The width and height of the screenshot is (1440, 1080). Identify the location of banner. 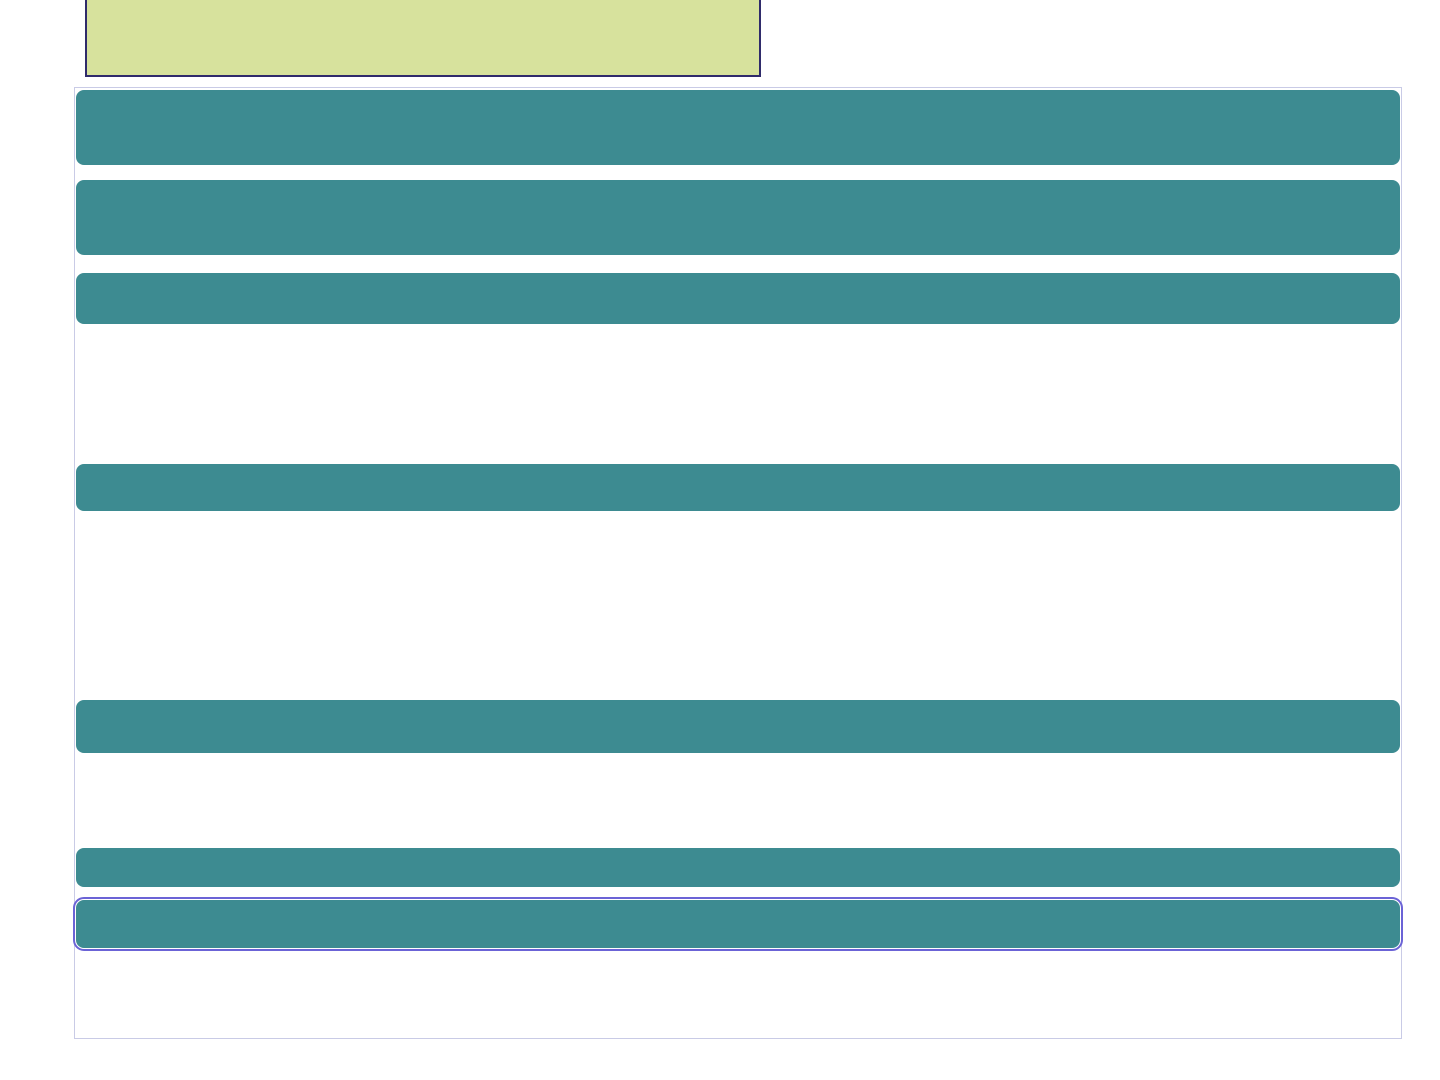
(423, 38).